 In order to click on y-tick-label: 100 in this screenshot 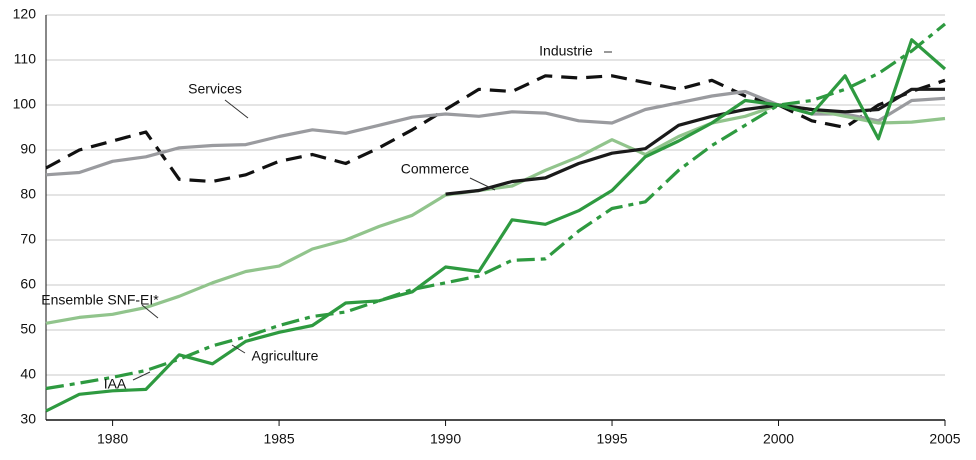, I will do `click(25, 104)`.